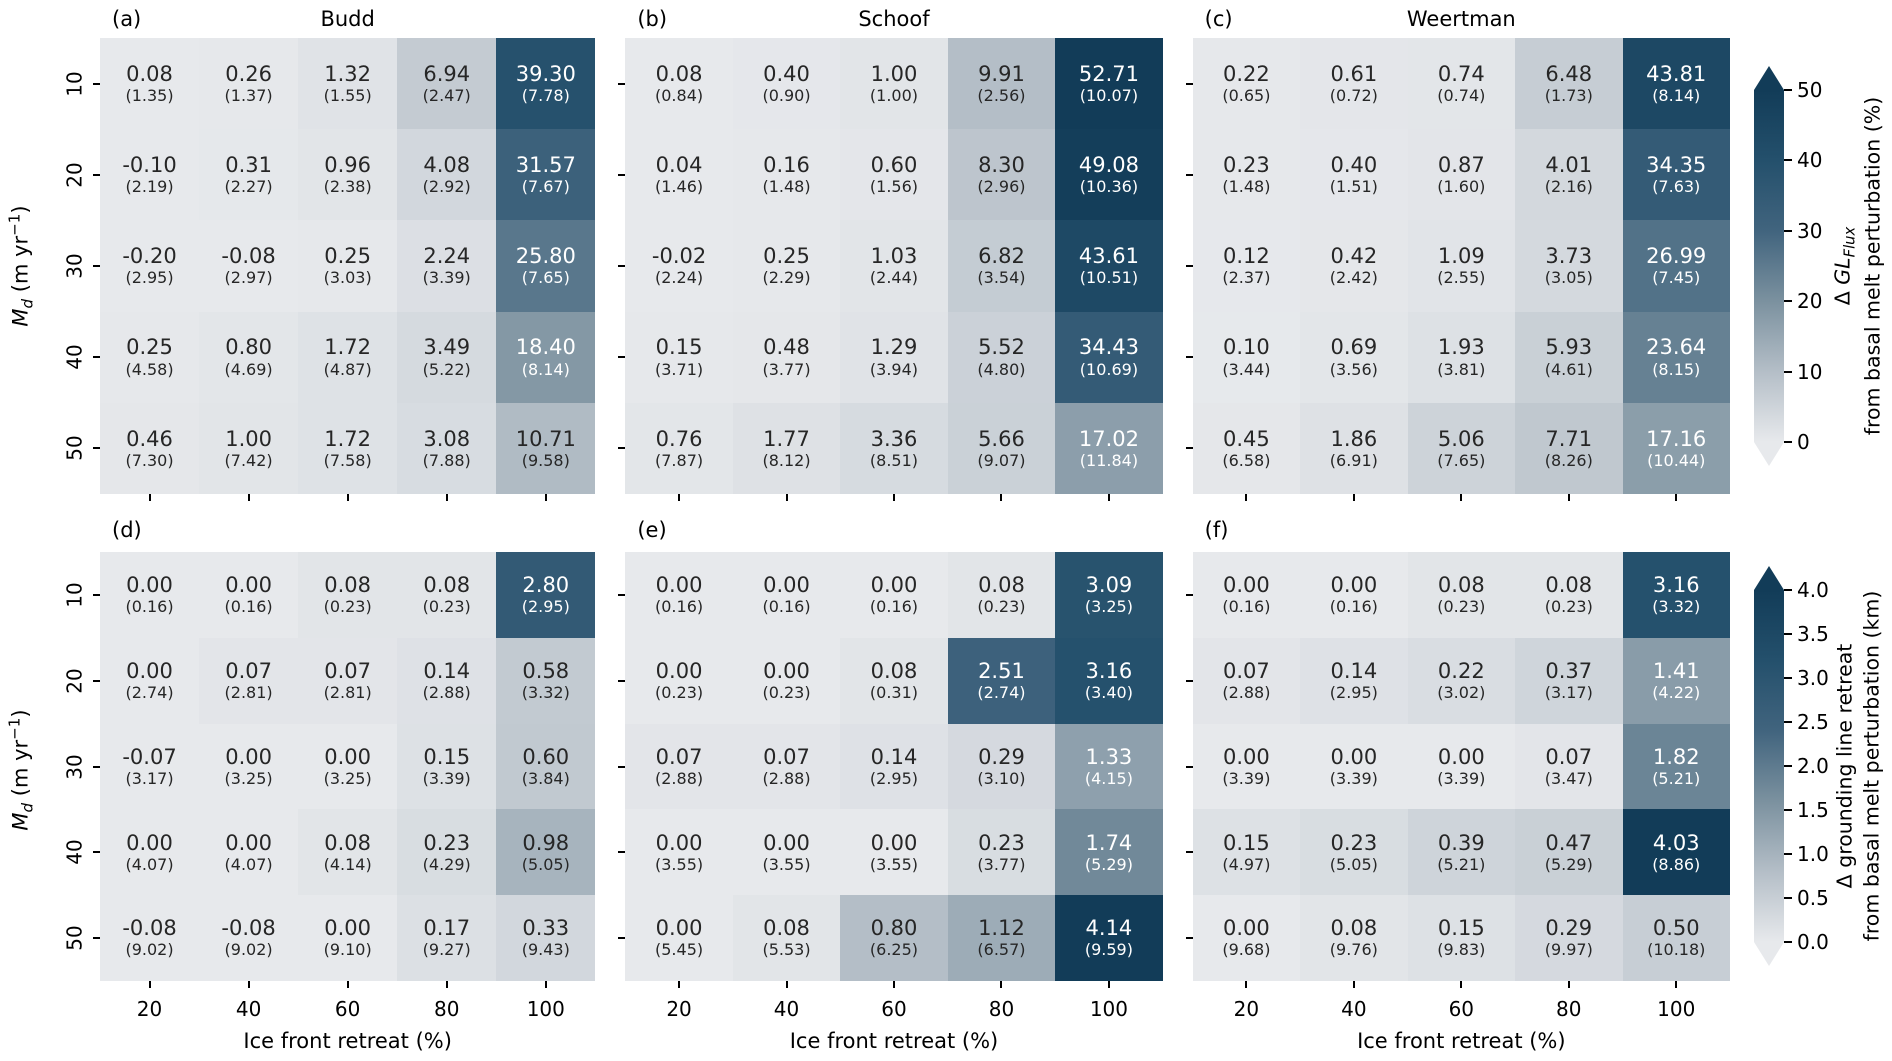 The image size is (1892, 1061). Describe the element at coordinates (786, 448) in the screenshot. I see `heatmap-cell: 1.77 (8.12)` at that location.